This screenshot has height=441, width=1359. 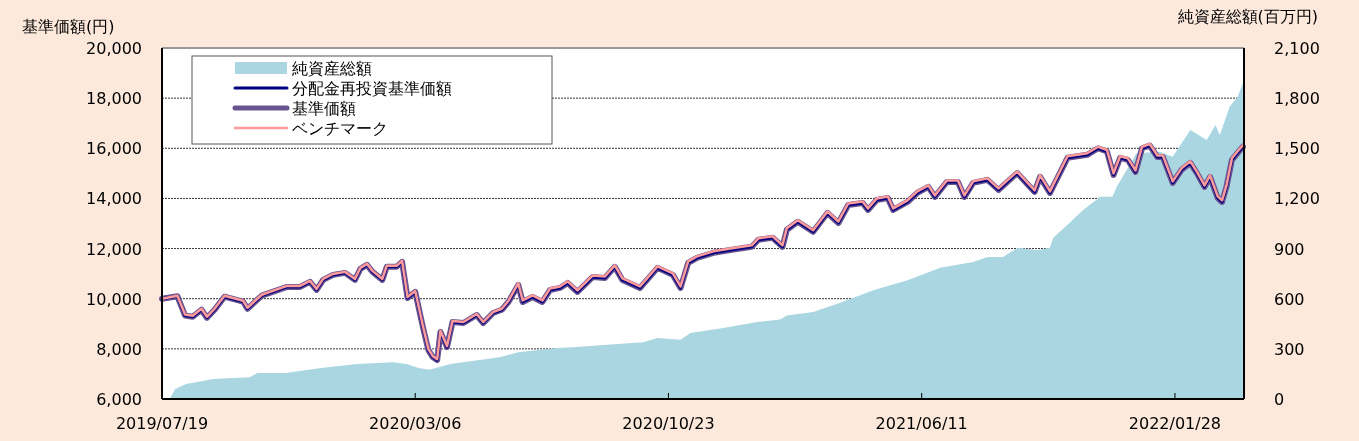 What do you see at coordinates (1175, 423) in the screenshot?
I see `x-tick-label: 2022/01/28` at bounding box center [1175, 423].